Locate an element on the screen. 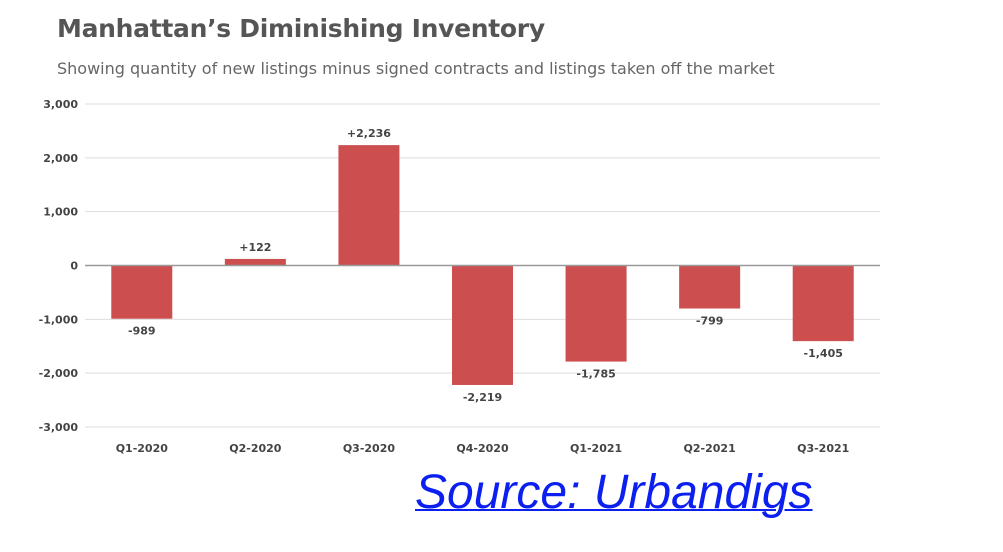 The image size is (1003, 552). y-tick-label: -3,000 is located at coordinates (59, 427).